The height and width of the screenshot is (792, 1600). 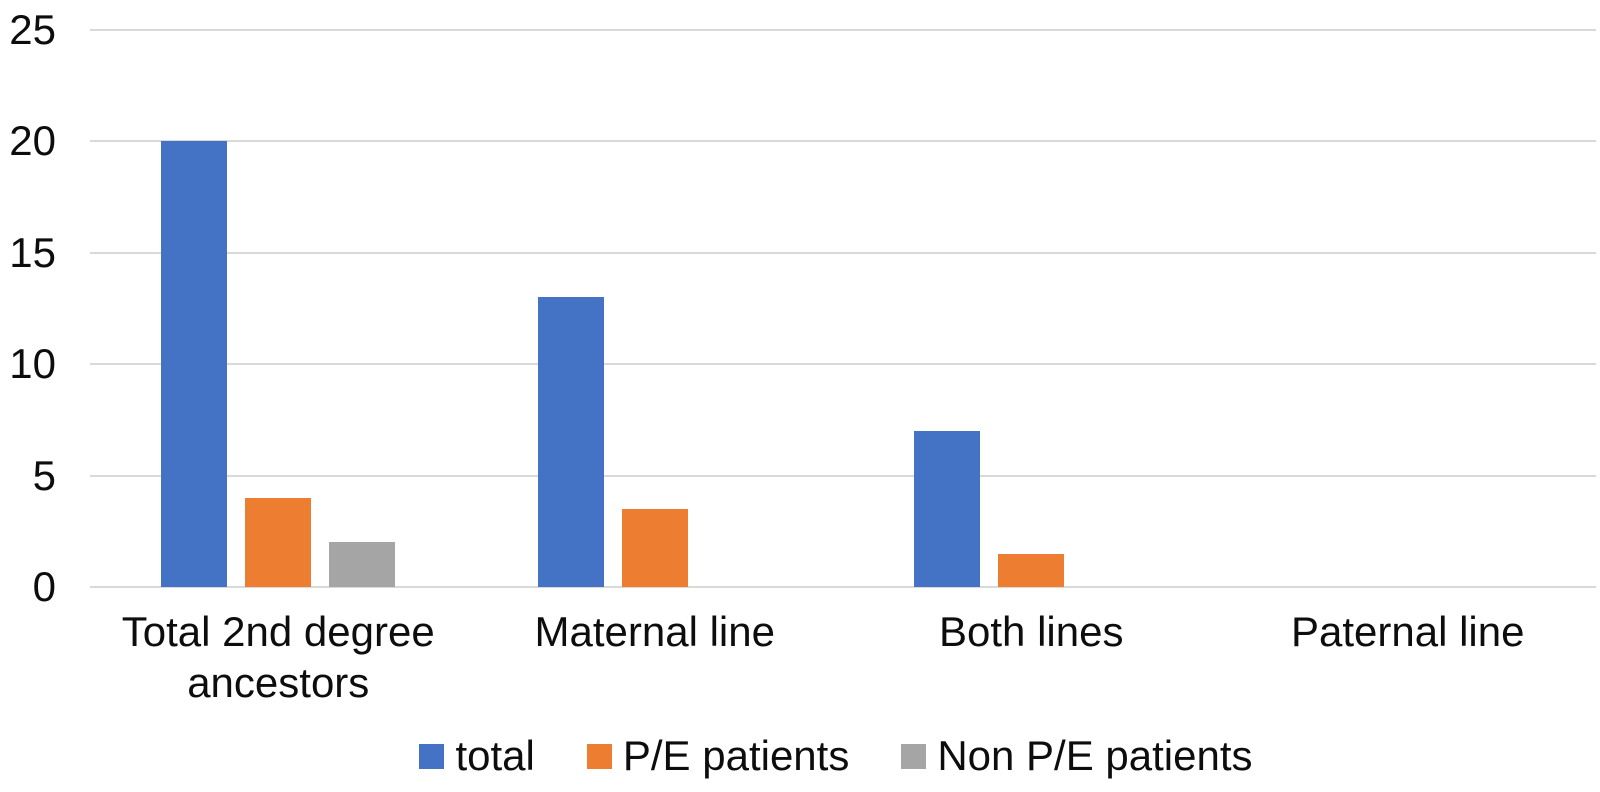 What do you see at coordinates (1095, 755) in the screenshot?
I see `legend-label: Non P/E patients` at bounding box center [1095, 755].